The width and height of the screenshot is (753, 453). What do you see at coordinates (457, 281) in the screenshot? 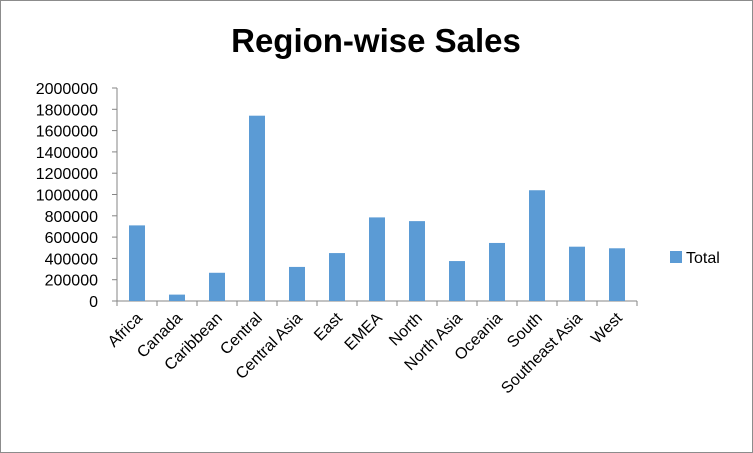
I see `bar-north-asia` at bounding box center [457, 281].